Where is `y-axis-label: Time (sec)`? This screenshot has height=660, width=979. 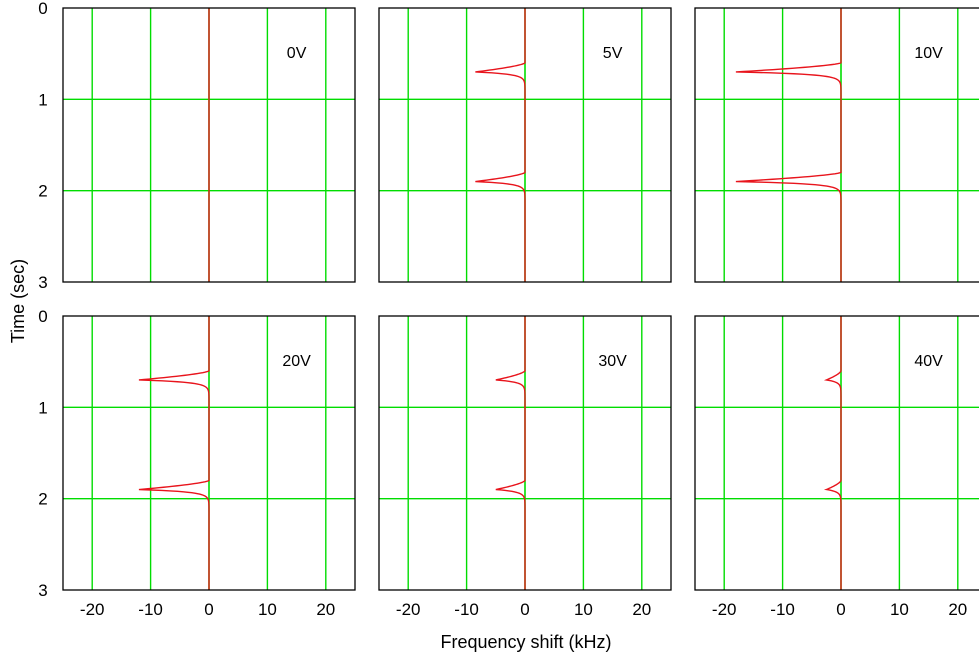
y-axis-label: Time (sec) is located at coordinates (18, 301).